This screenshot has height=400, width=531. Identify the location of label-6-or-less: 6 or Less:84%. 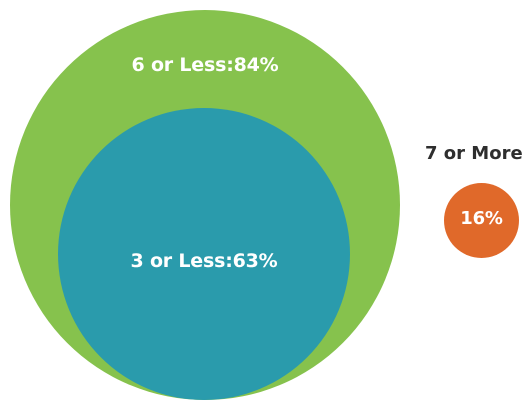
(205, 65).